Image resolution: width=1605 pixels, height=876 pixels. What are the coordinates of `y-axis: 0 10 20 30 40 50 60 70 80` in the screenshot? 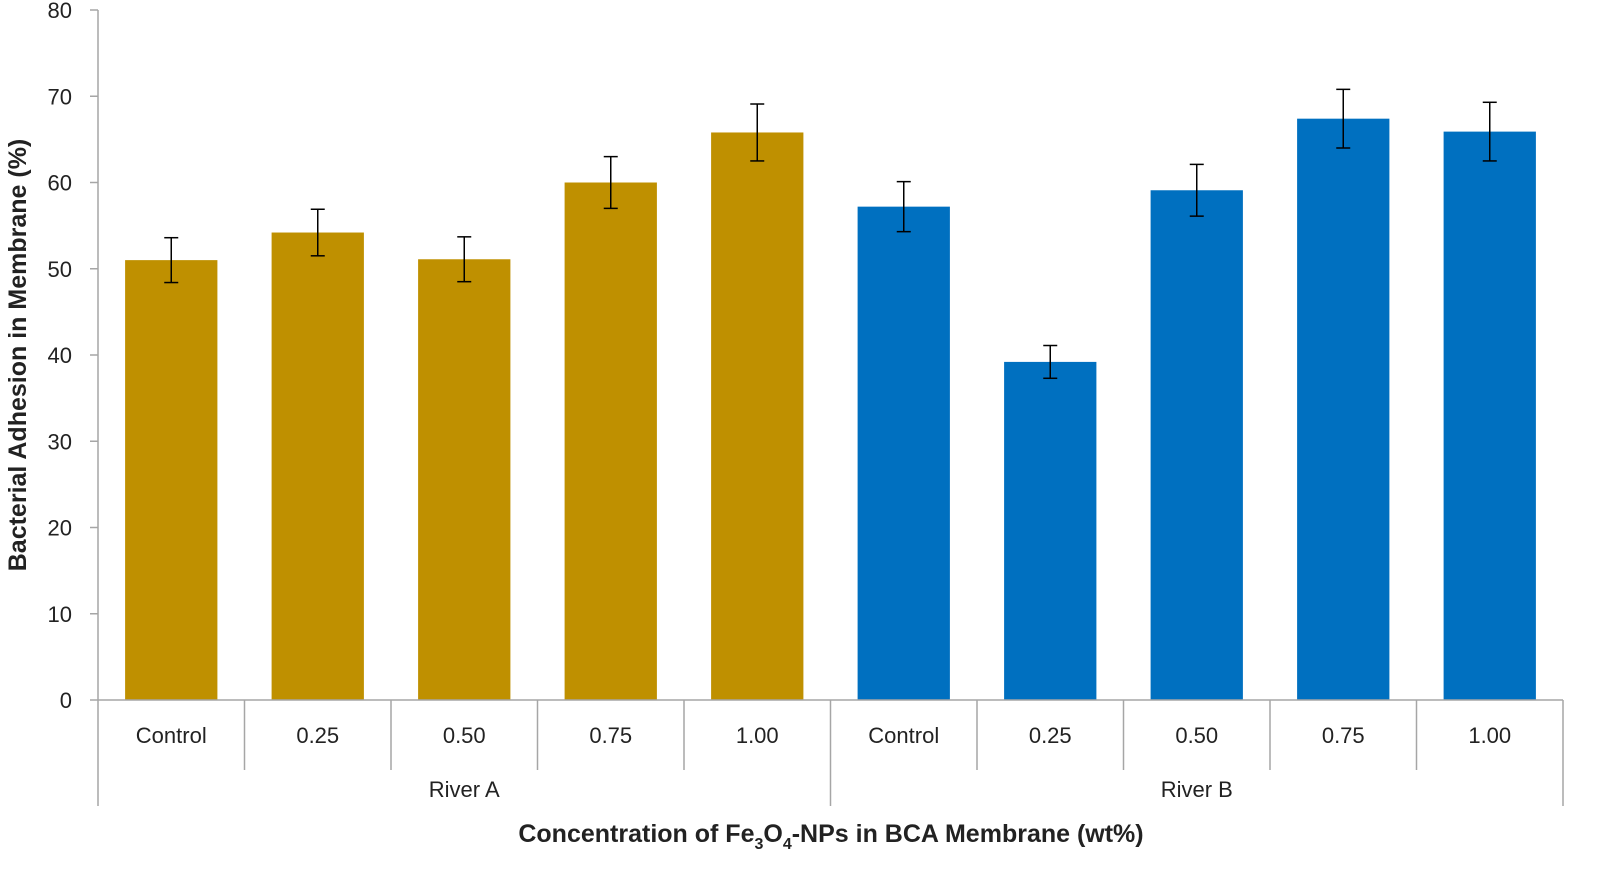 It's located at (73, 356).